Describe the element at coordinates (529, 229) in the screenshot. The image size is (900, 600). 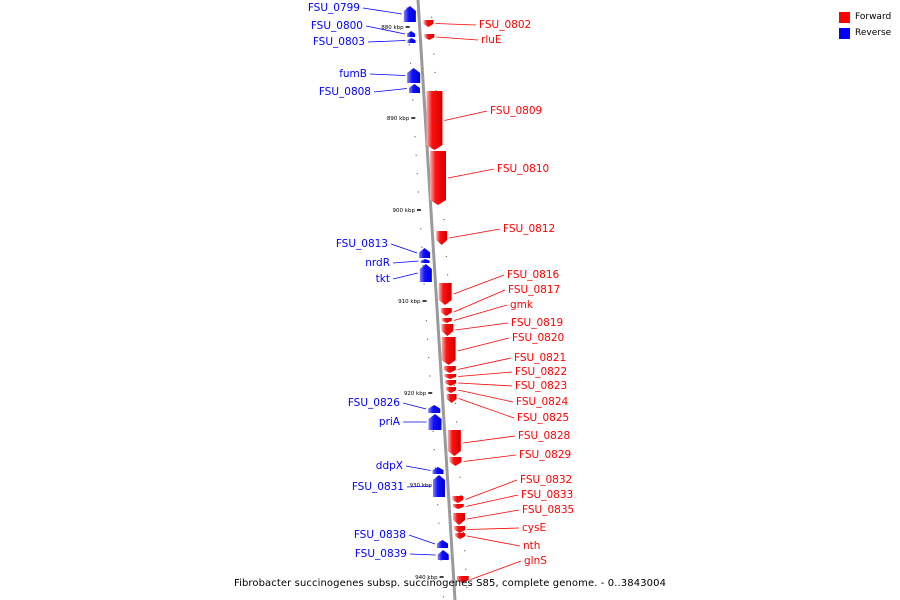
I see `gene-label-fsu-0812: FSU_0812` at that location.